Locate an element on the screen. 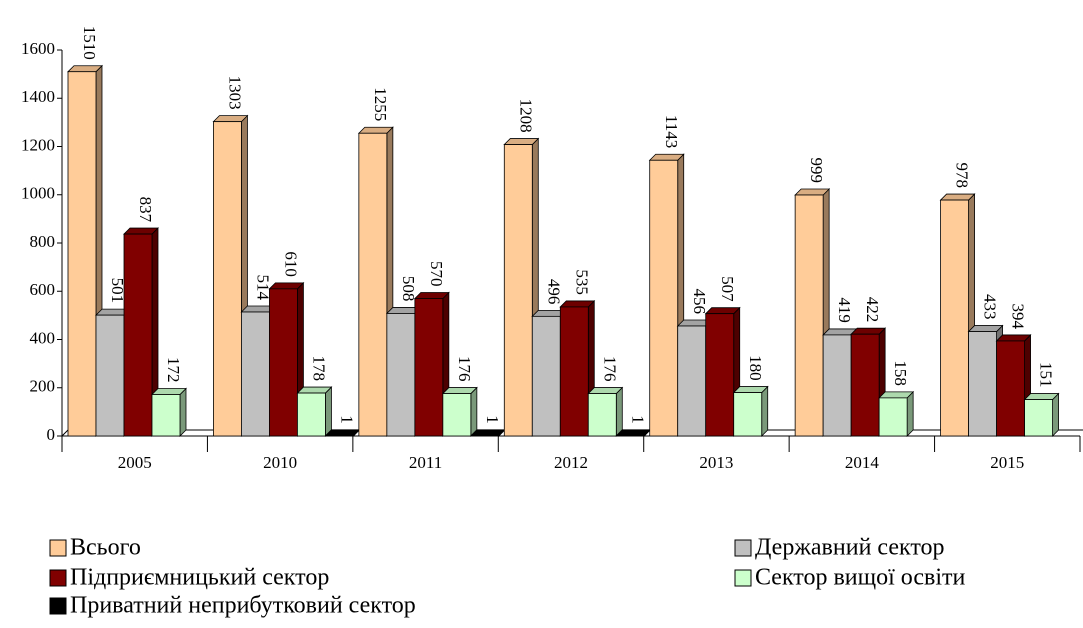 The width and height of the screenshot is (1083, 628). data-label: 508 is located at coordinates (408, 289).